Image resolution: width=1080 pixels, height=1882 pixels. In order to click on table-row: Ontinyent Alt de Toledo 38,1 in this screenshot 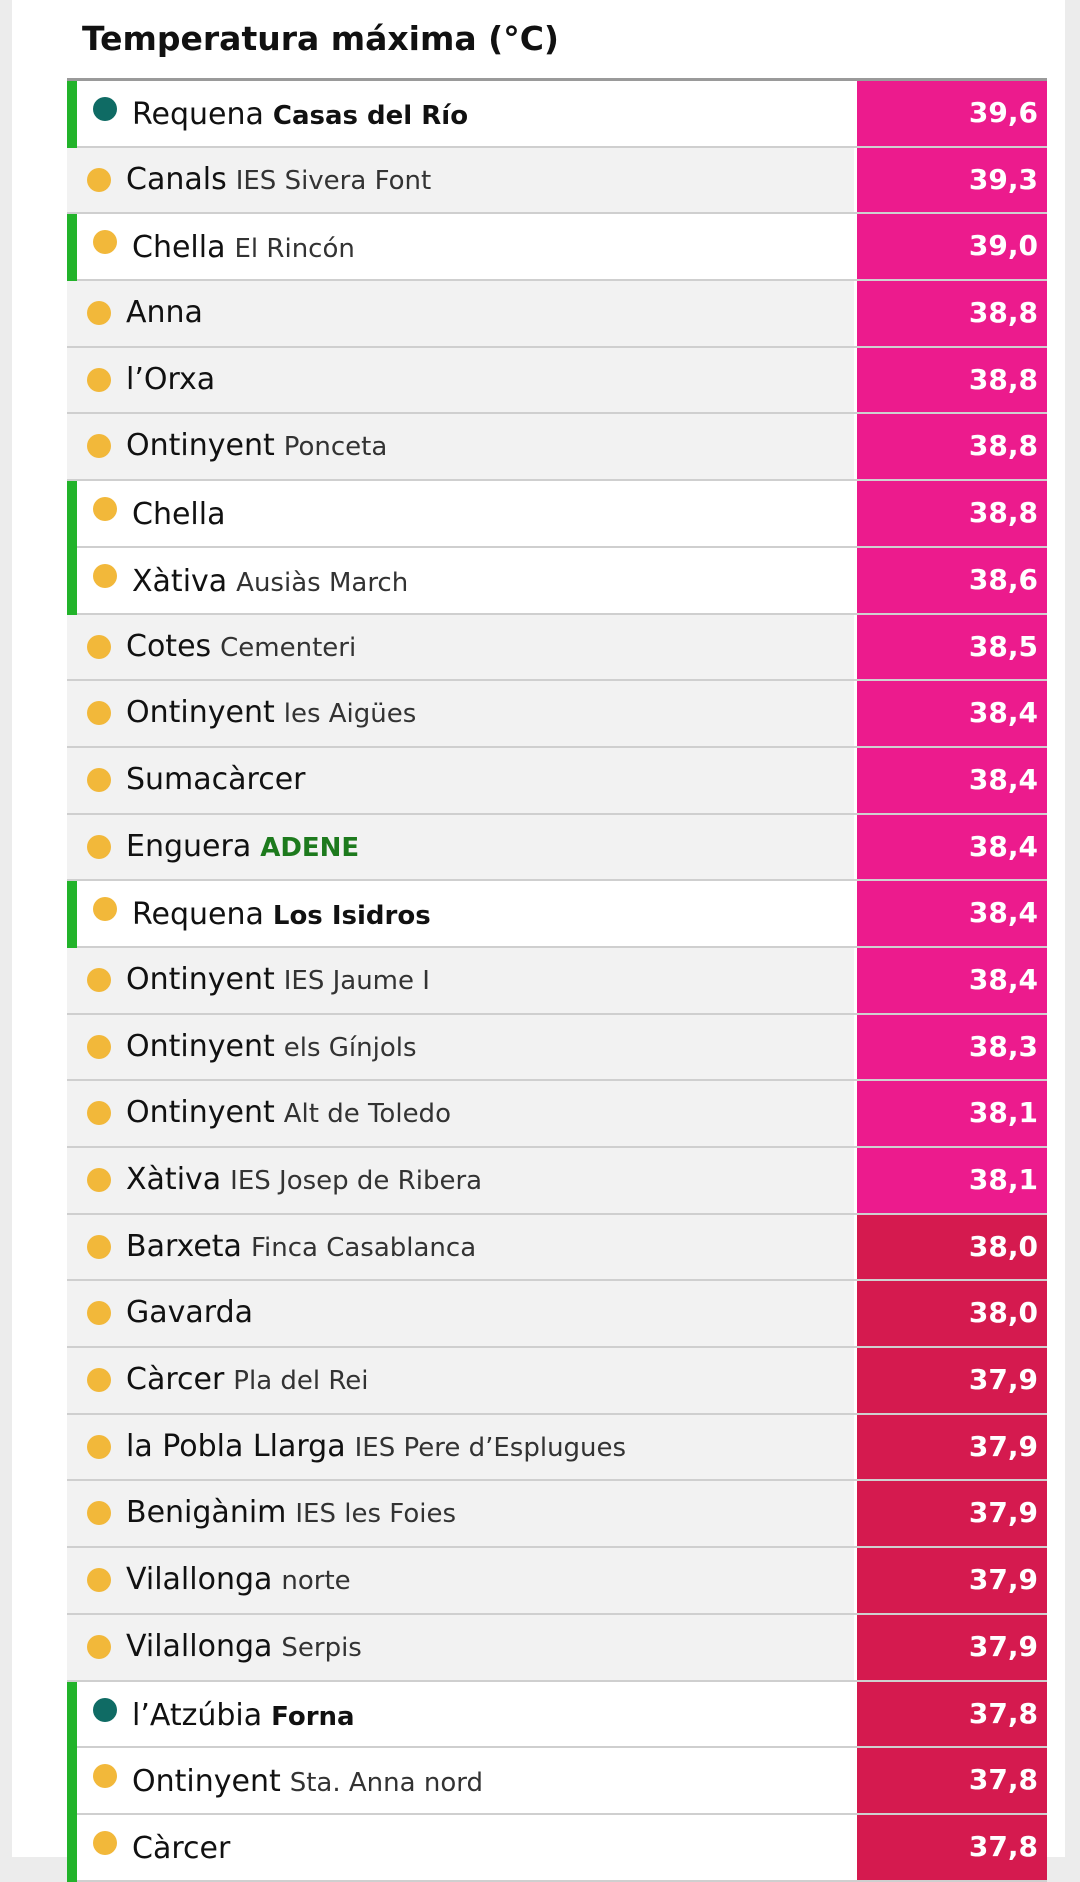, I will do `click(557, 1114)`.